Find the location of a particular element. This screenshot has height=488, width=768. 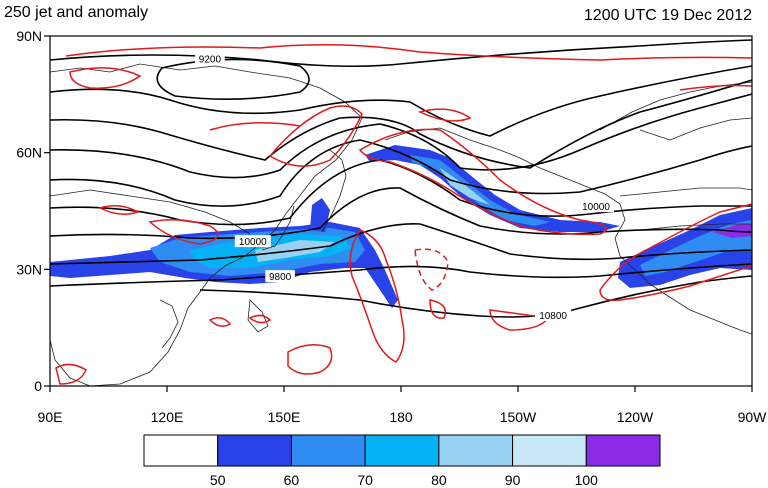

lon-tick-label: 90W is located at coordinates (753, 417).